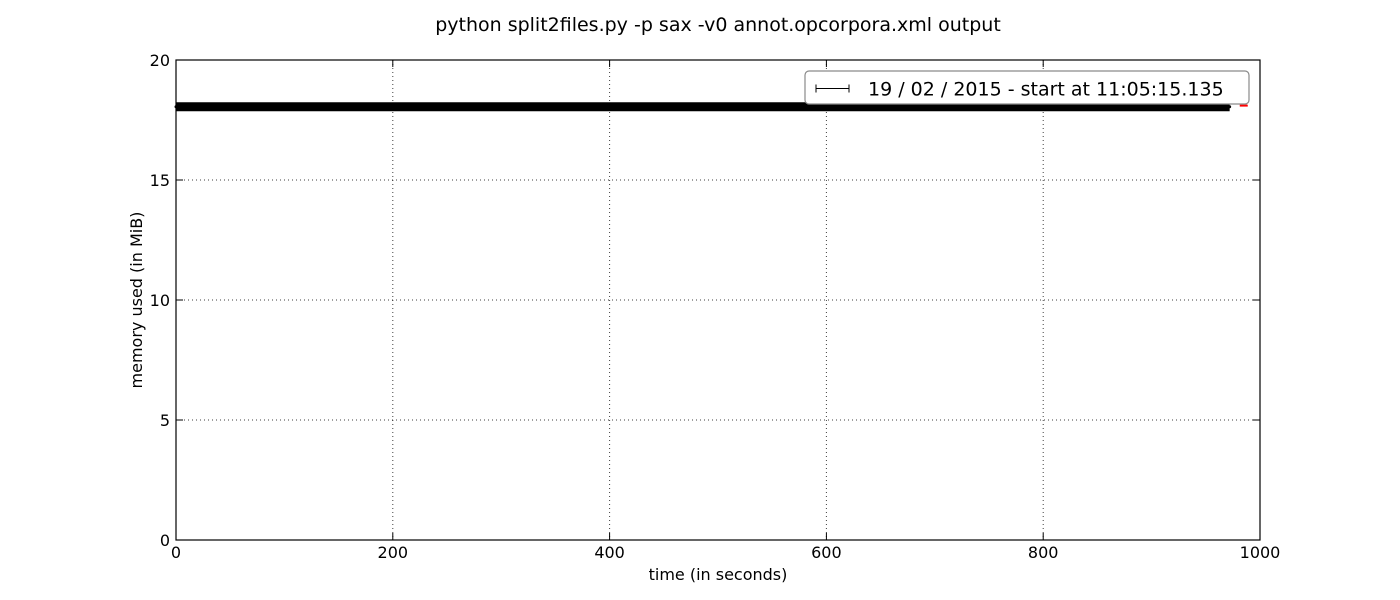 The width and height of the screenshot is (1400, 600). Describe the element at coordinates (609, 552) in the screenshot. I see `x-tick-label: 400` at that location.